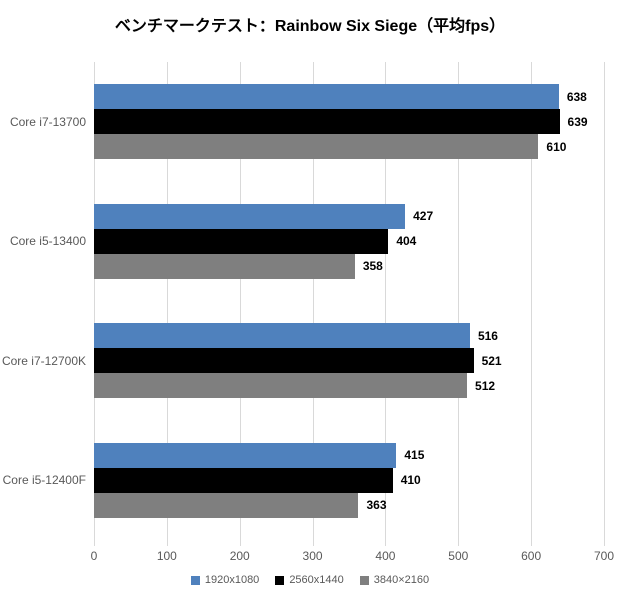  I want to click on x-tick-label: 100, so click(166, 556).